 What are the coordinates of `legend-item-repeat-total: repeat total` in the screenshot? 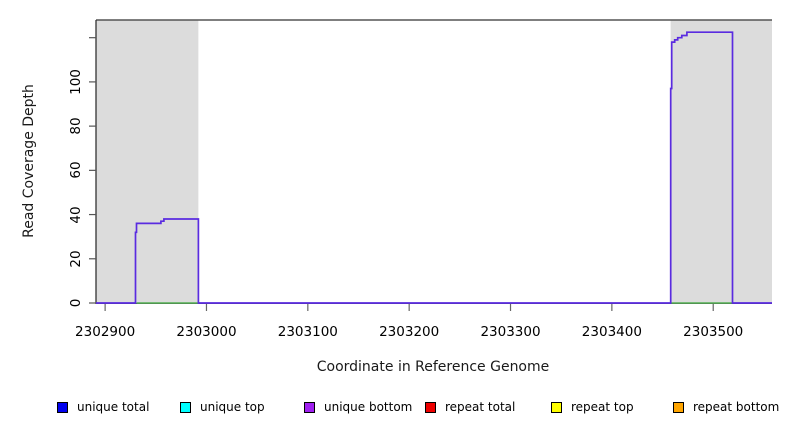 It's located at (470, 407).